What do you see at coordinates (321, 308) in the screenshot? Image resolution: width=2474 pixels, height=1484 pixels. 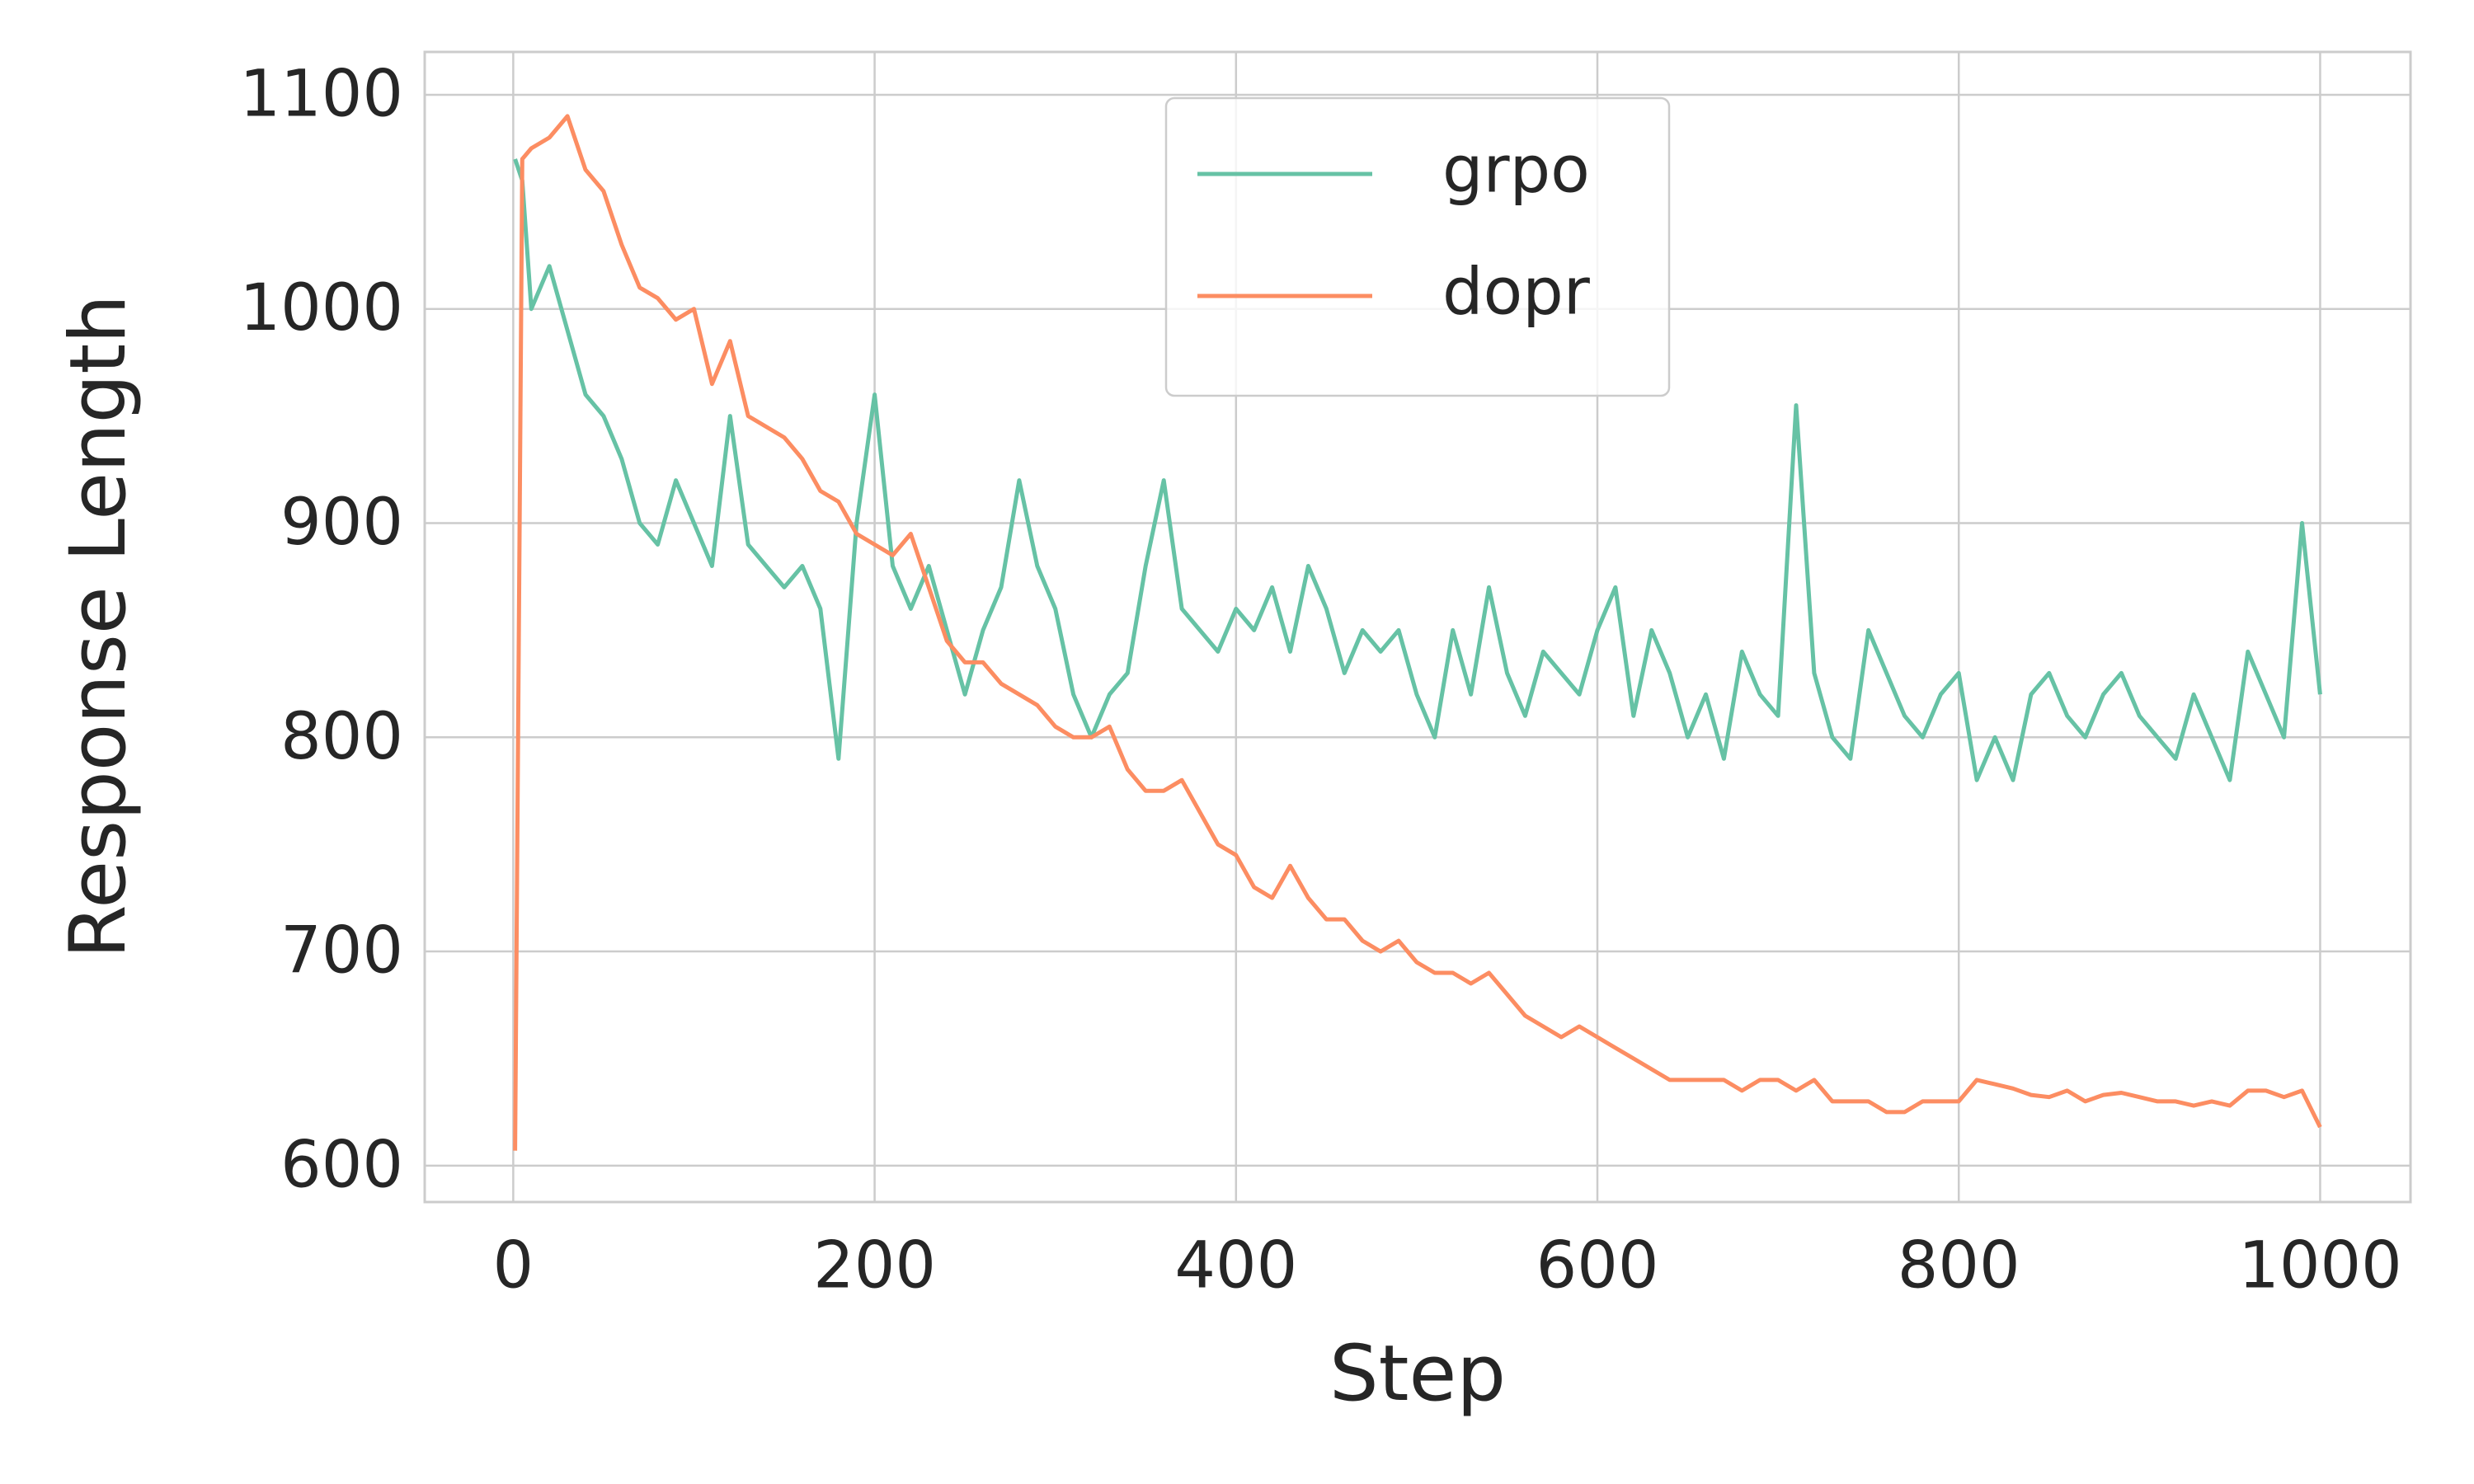 I see `y-tick-label: 1000` at bounding box center [321, 308].